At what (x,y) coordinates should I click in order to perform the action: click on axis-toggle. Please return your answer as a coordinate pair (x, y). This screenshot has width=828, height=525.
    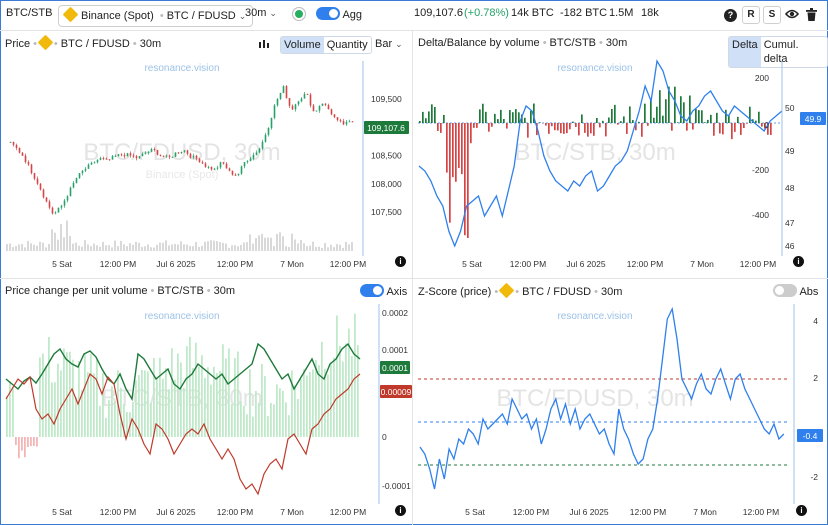
    Looking at the image, I should click on (372, 290).